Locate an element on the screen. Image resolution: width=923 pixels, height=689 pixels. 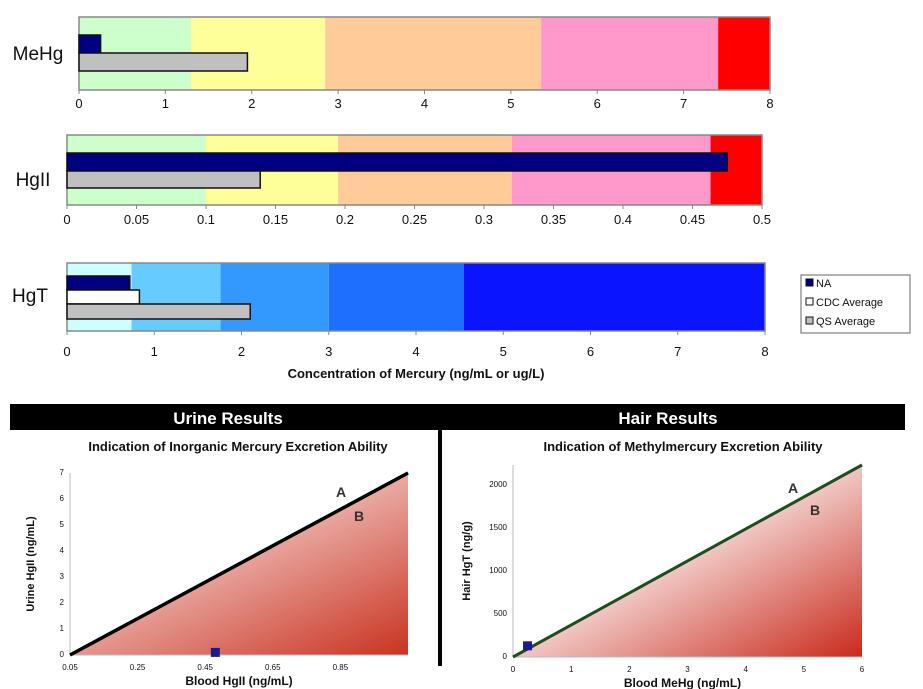
y-tick-label: 4 is located at coordinates (62, 550).